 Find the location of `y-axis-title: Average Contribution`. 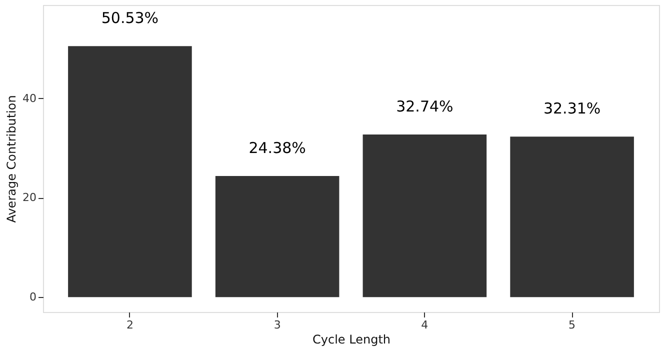

y-axis-title: Average Contribution is located at coordinates (11, 159).